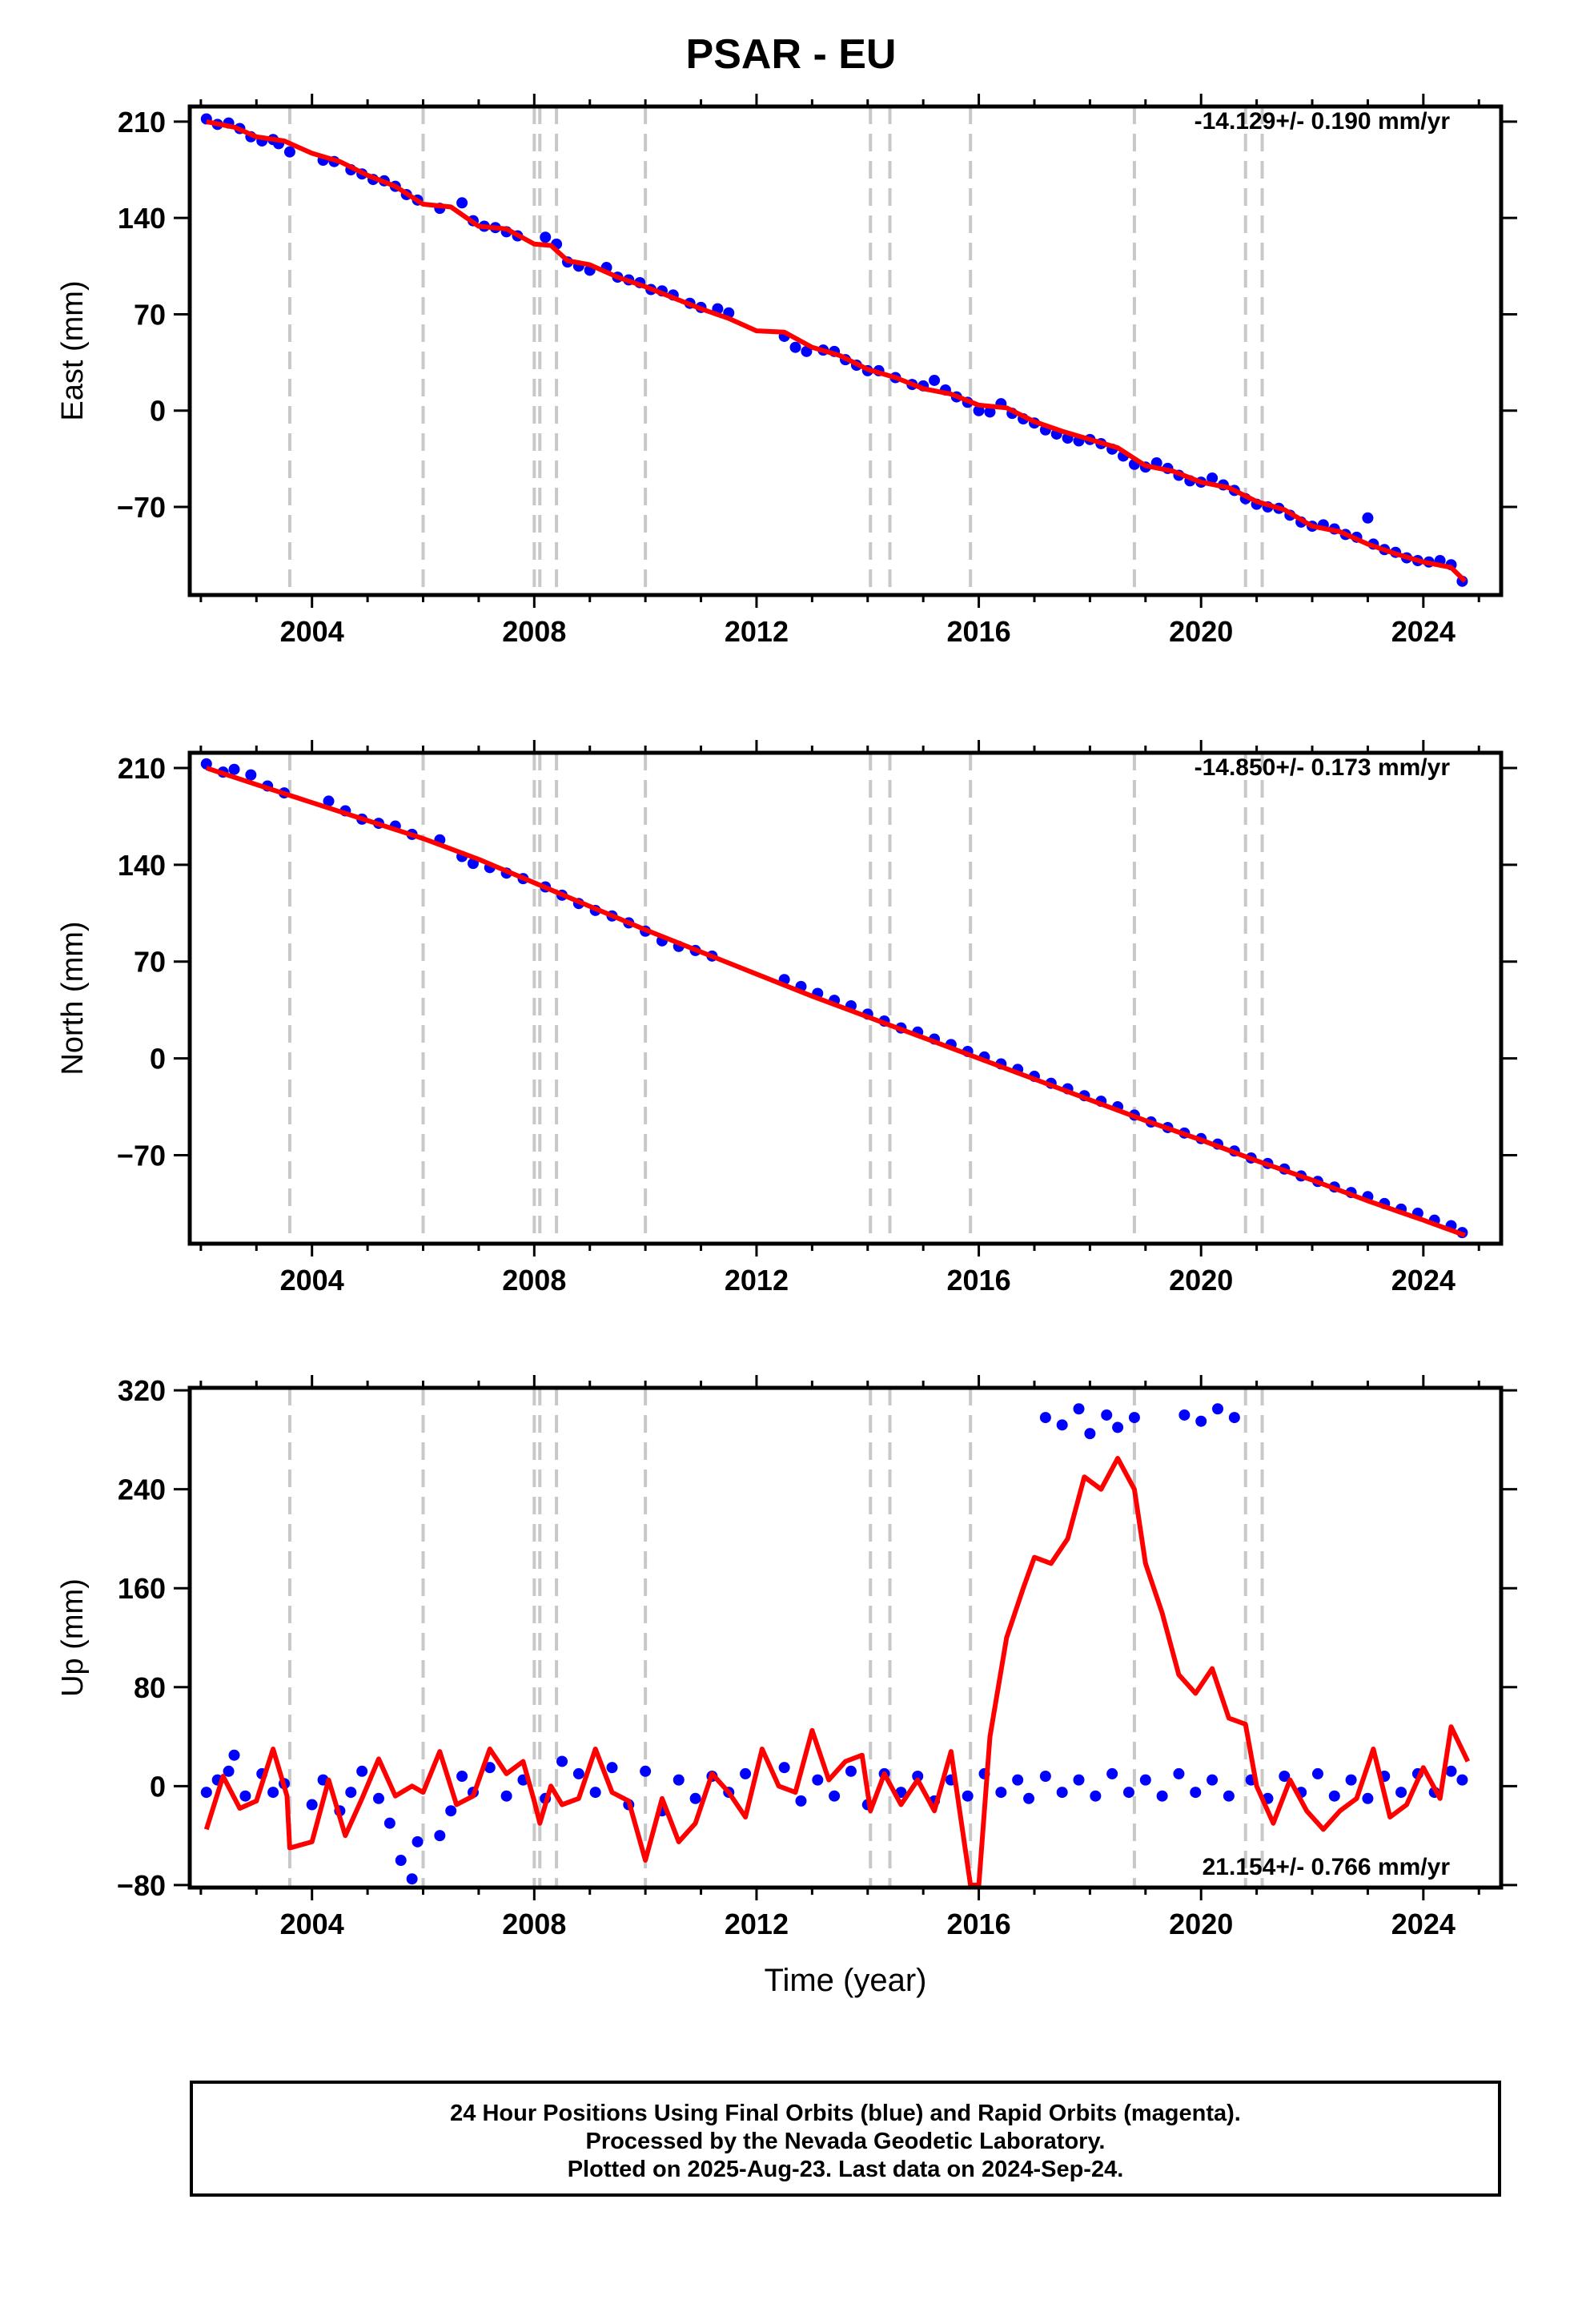 The width and height of the screenshot is (1582, 2324). What do you see at coordinates (1327, 1867) in the screenshot?
I see `rate-label: 21.154+/- 0.766 mm/yr` at bounding box center [1327, 1867].